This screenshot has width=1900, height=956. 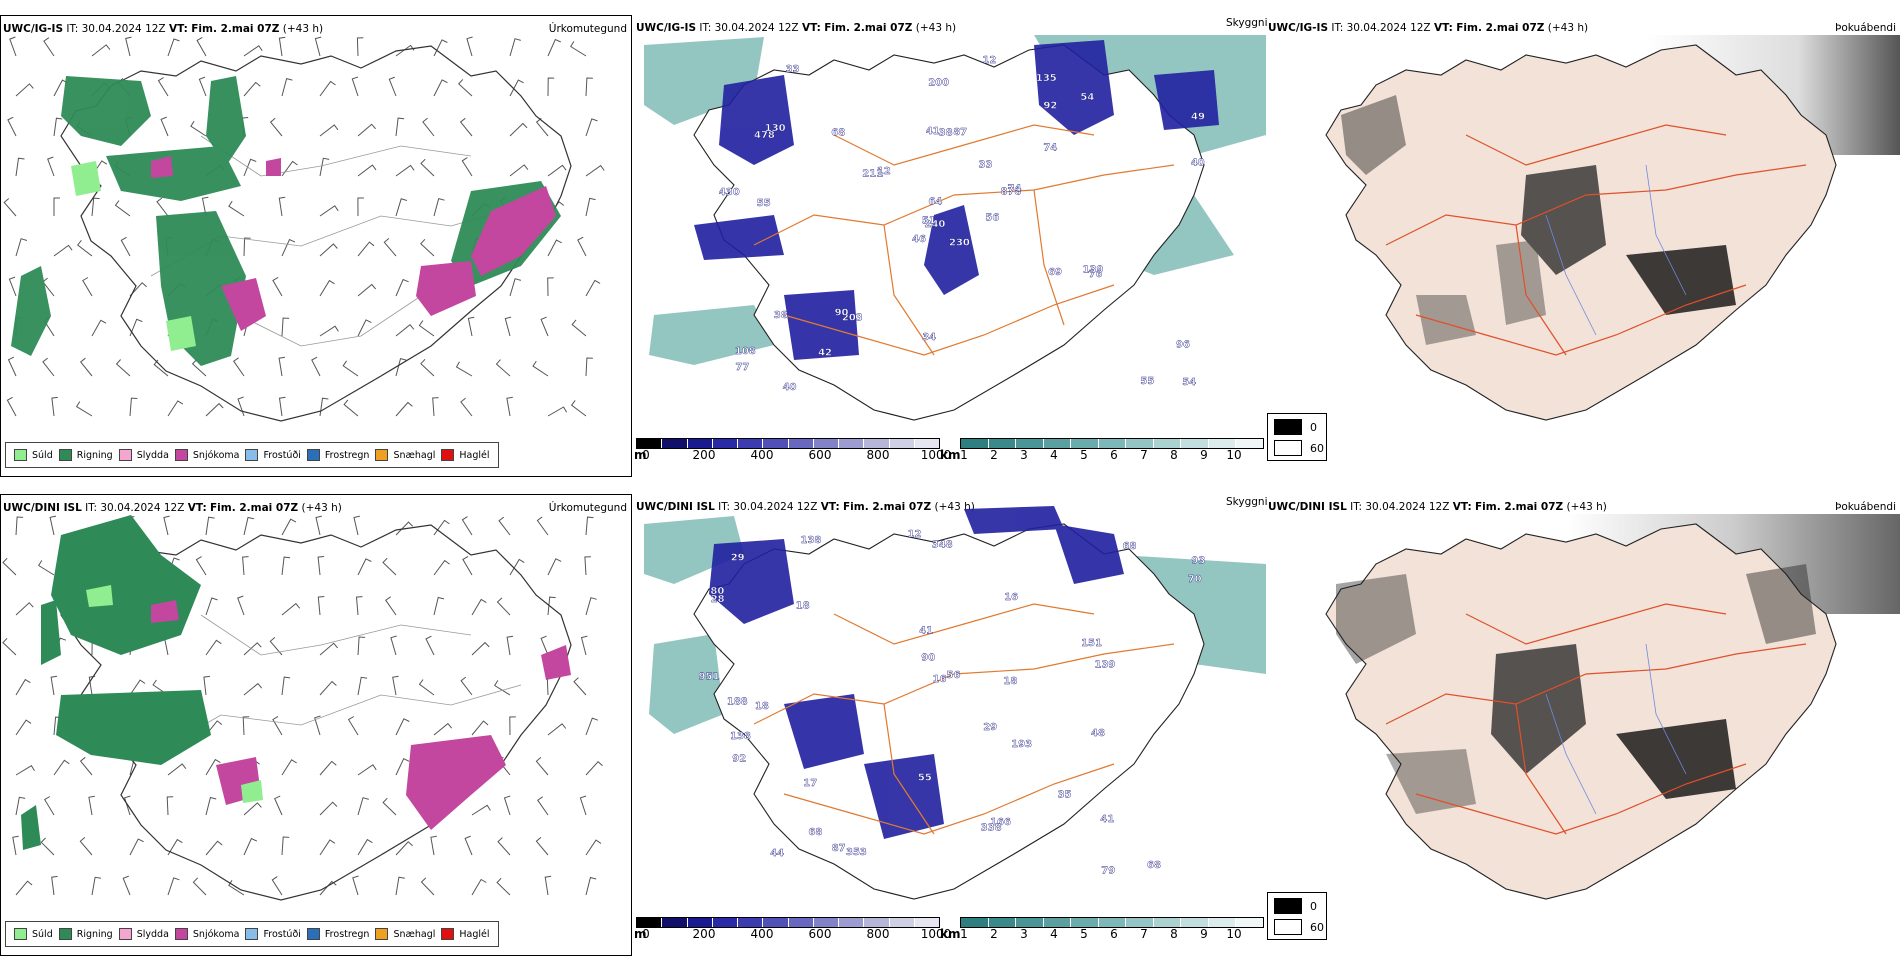 I want to click on vt-value: Fim. 2.mai 07Z, so click(x=887, y=507).